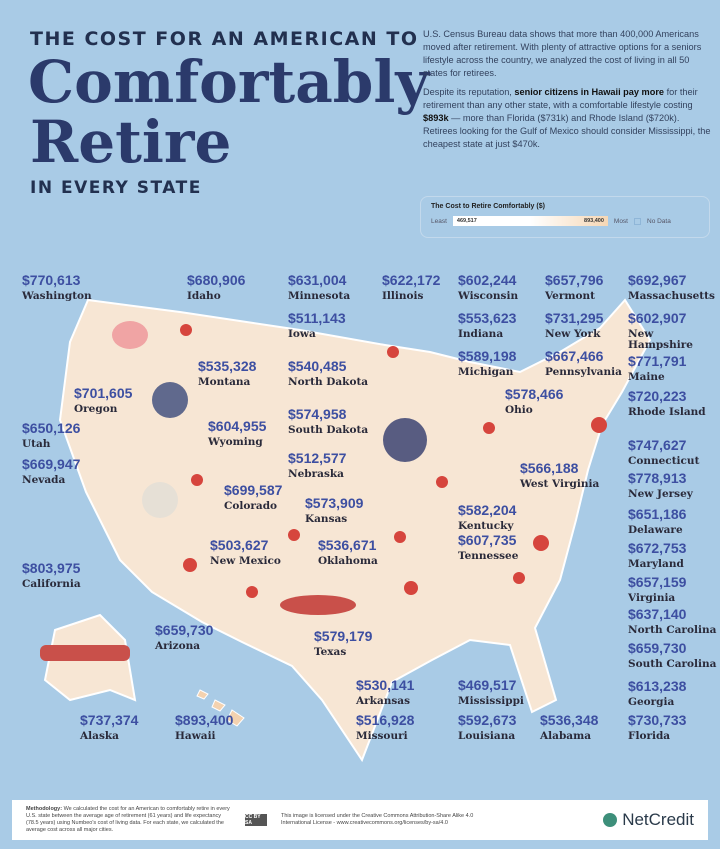  Describe the element at coordinates (660, 339) in the screenshot. I see `state-name: New Hampshire` at that location.